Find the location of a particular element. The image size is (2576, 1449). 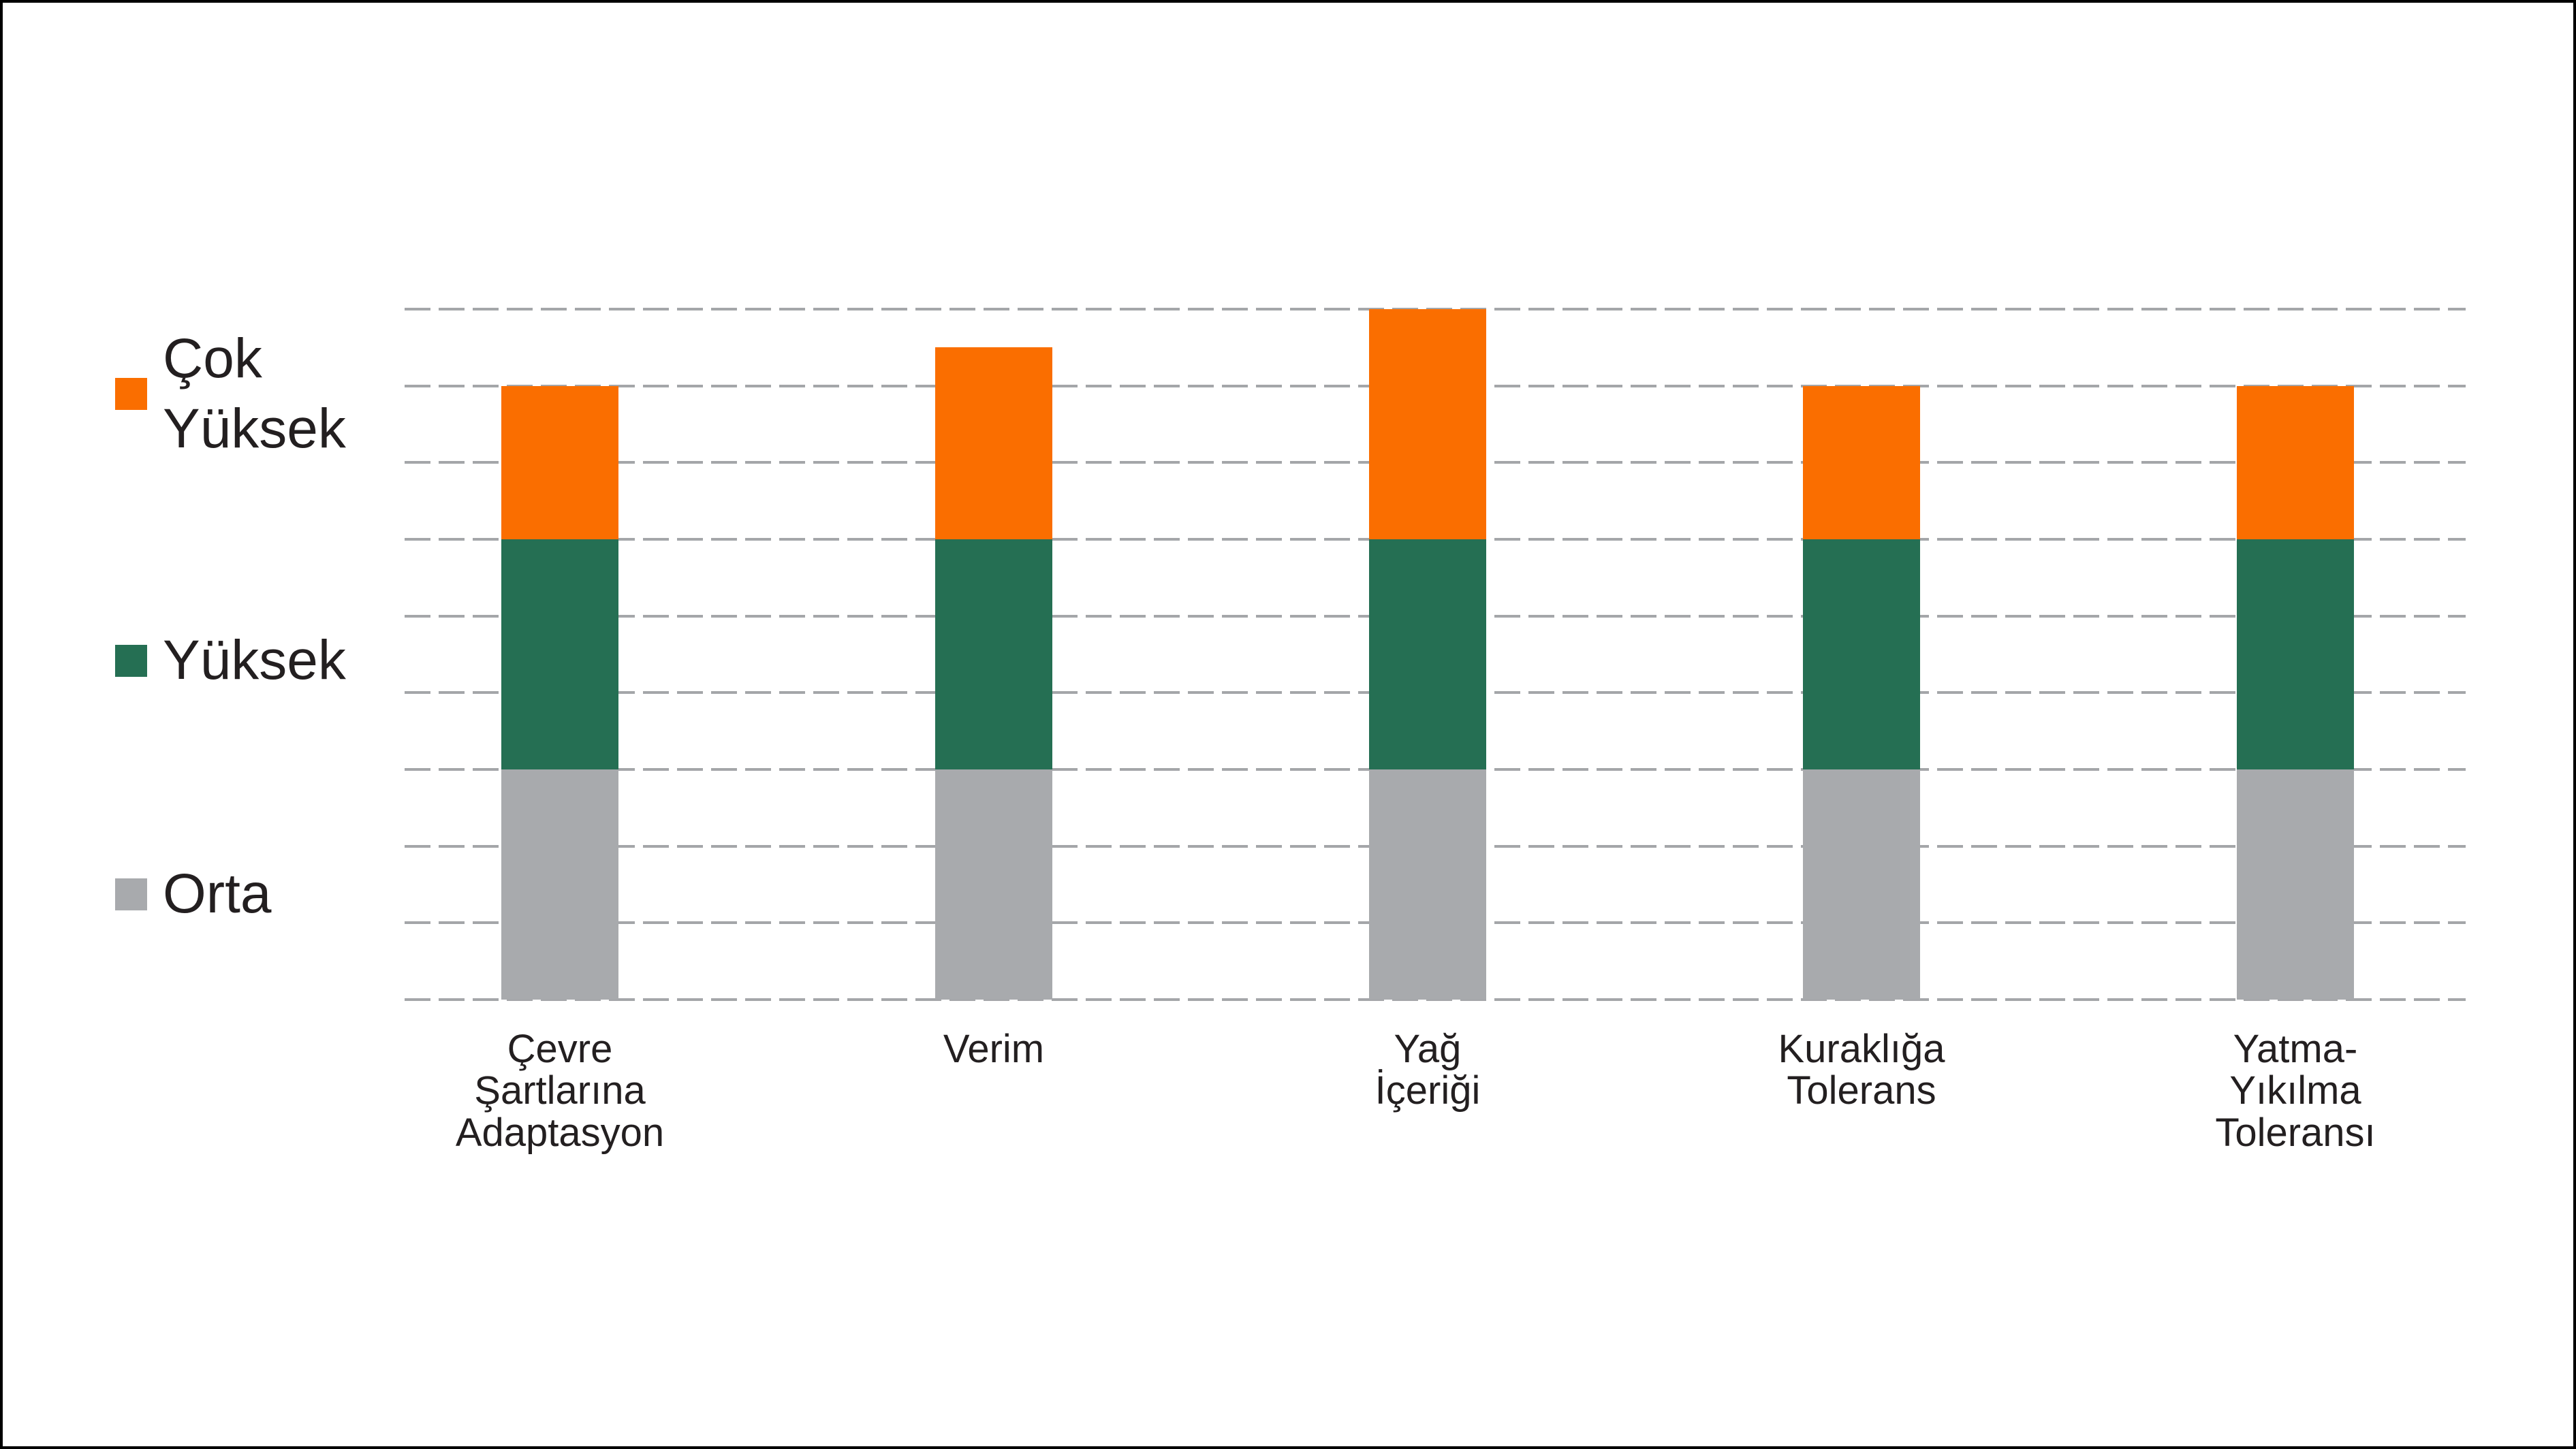

x-axis-label-3: Yağ İçeriği is located at coordinates (1428, 1070).